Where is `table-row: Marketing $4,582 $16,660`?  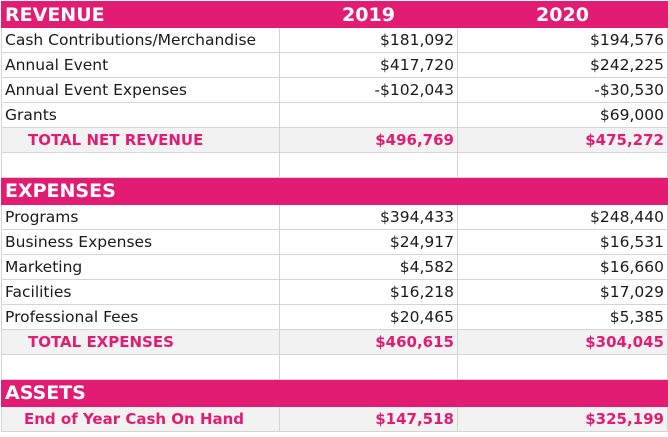
table-row: Marketing $4,582 $16,660 is located at coordinates (334, 267).